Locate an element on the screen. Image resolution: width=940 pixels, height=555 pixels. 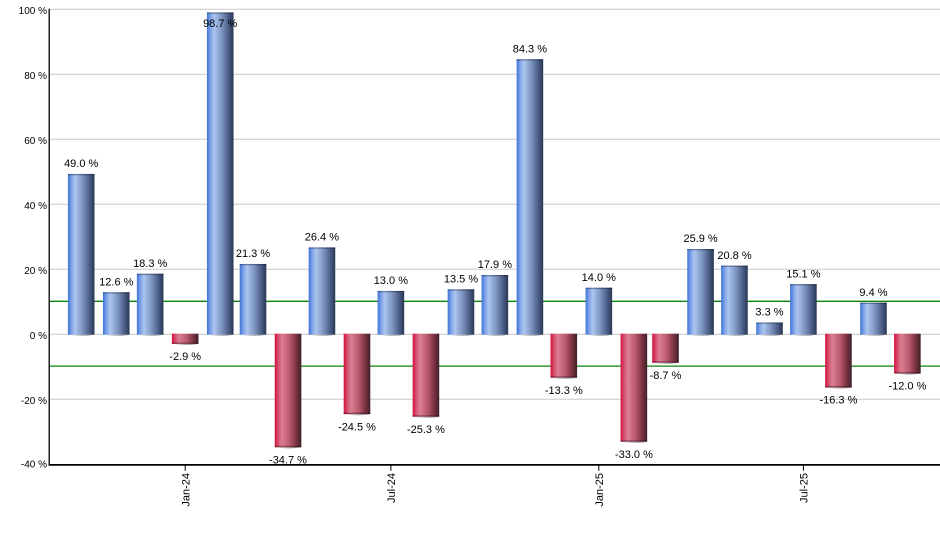
svg-text: Jan-25 is located at coordinates (600, 490).